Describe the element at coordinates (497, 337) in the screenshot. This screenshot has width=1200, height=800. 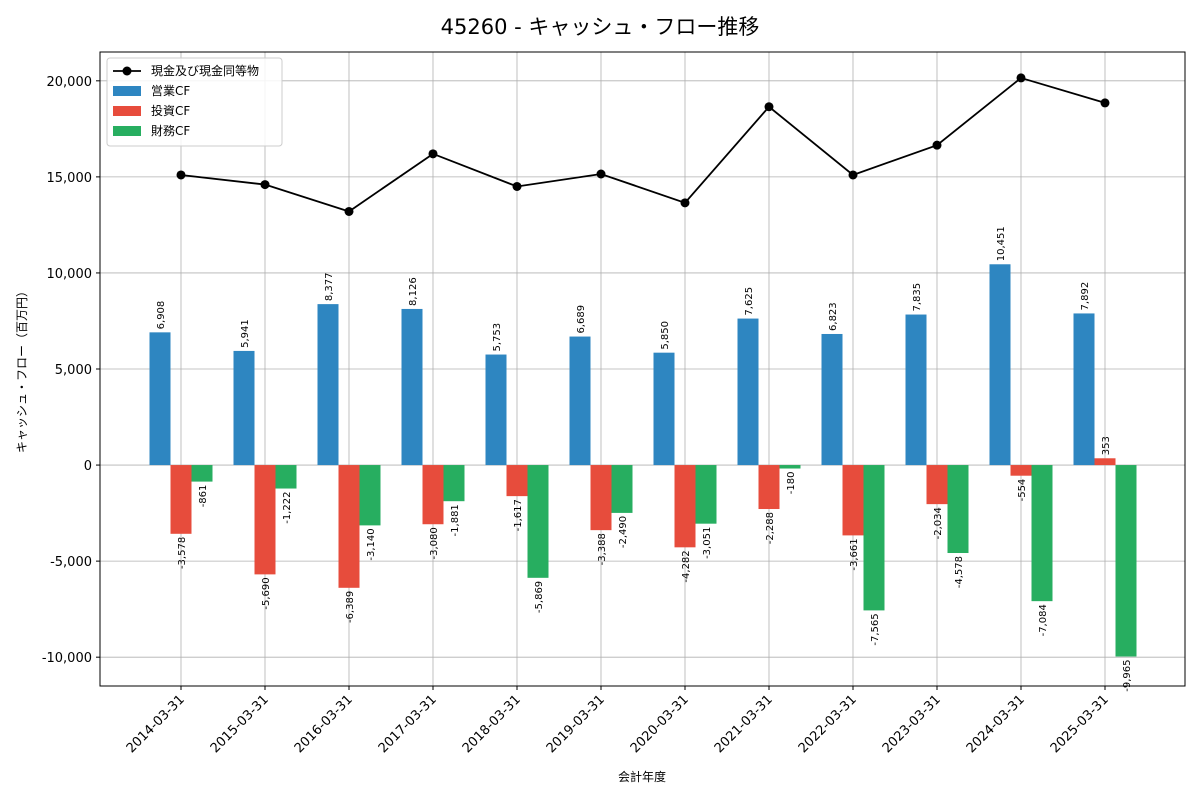
I see `bar-value-label: 5,753` at that location.